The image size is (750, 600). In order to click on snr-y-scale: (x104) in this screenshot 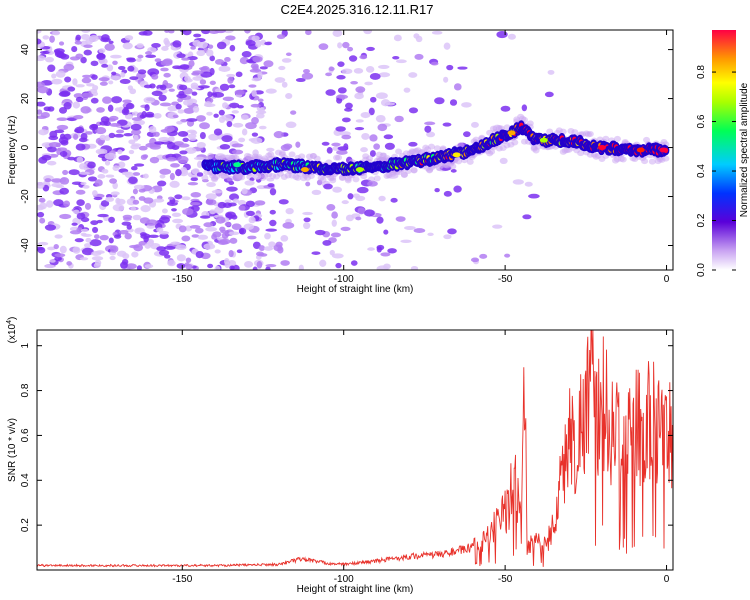, I will do `click(12, 330)`.